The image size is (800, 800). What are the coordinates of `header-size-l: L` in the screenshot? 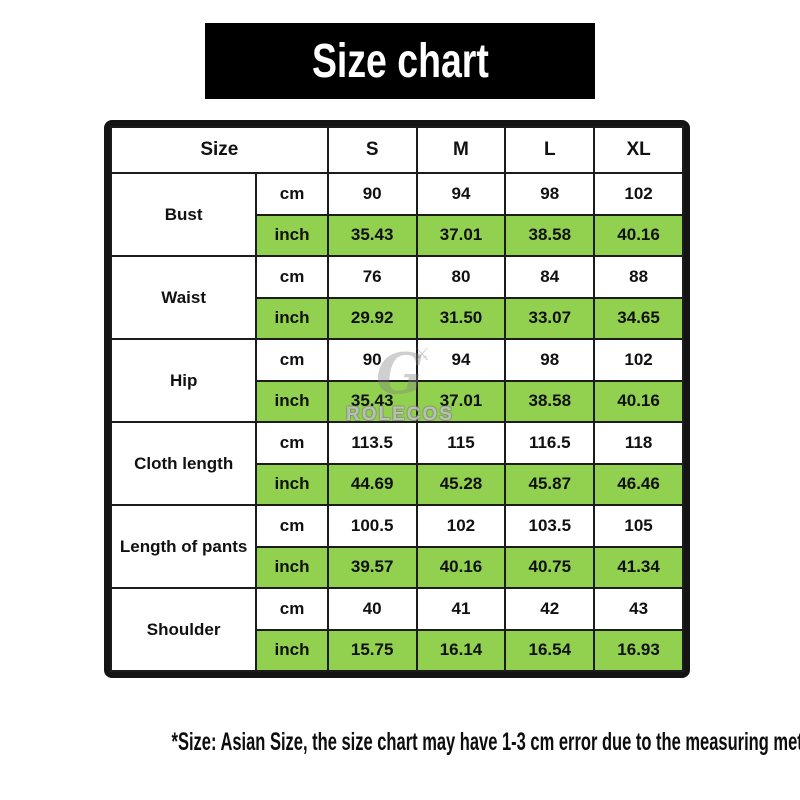 It's located at (550, 150).